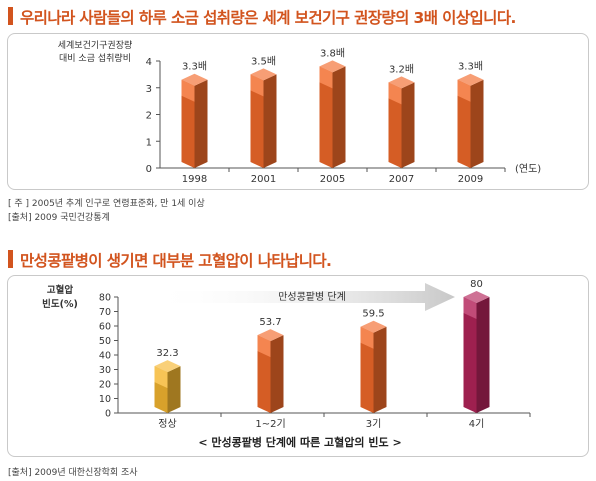  I want to click on chart2-ytick-label: 30, so click(105, 370).